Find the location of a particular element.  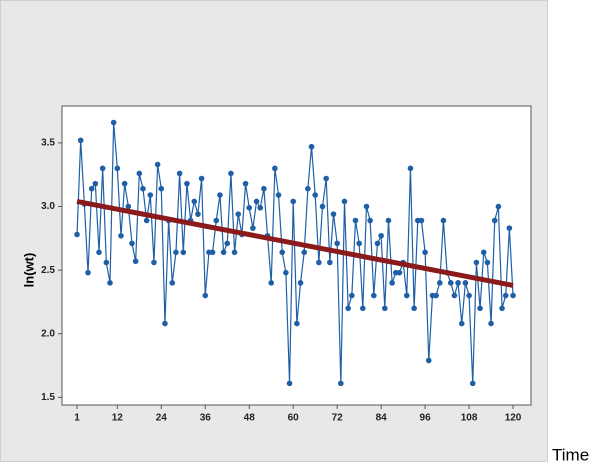

y-tick-label: 1.5 is located at coordinates (48, 397).